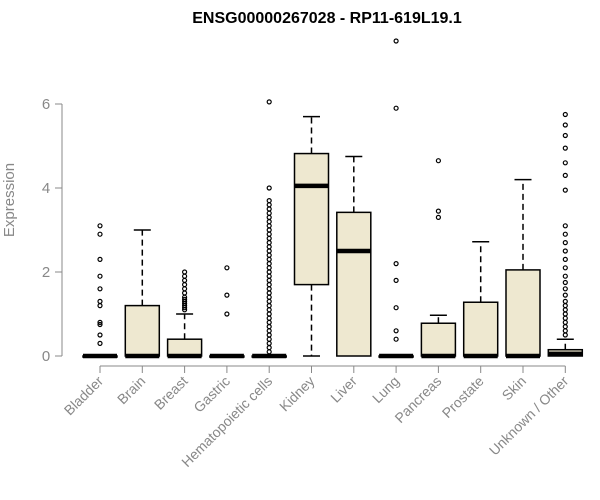 This screenshot has height=500, width=600. What do you see at coordinates (171, 393) in the screenshot?
I see `x-tick-label: Breast` at bounding box center [171, 393].